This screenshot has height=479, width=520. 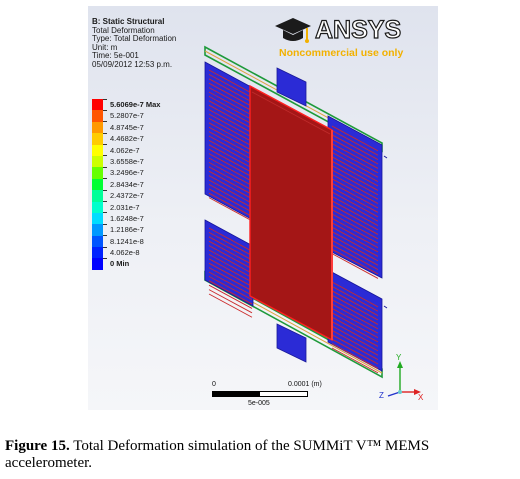 I want to click on legend-label: 1.2186e-7, so click(x=127, y=230).